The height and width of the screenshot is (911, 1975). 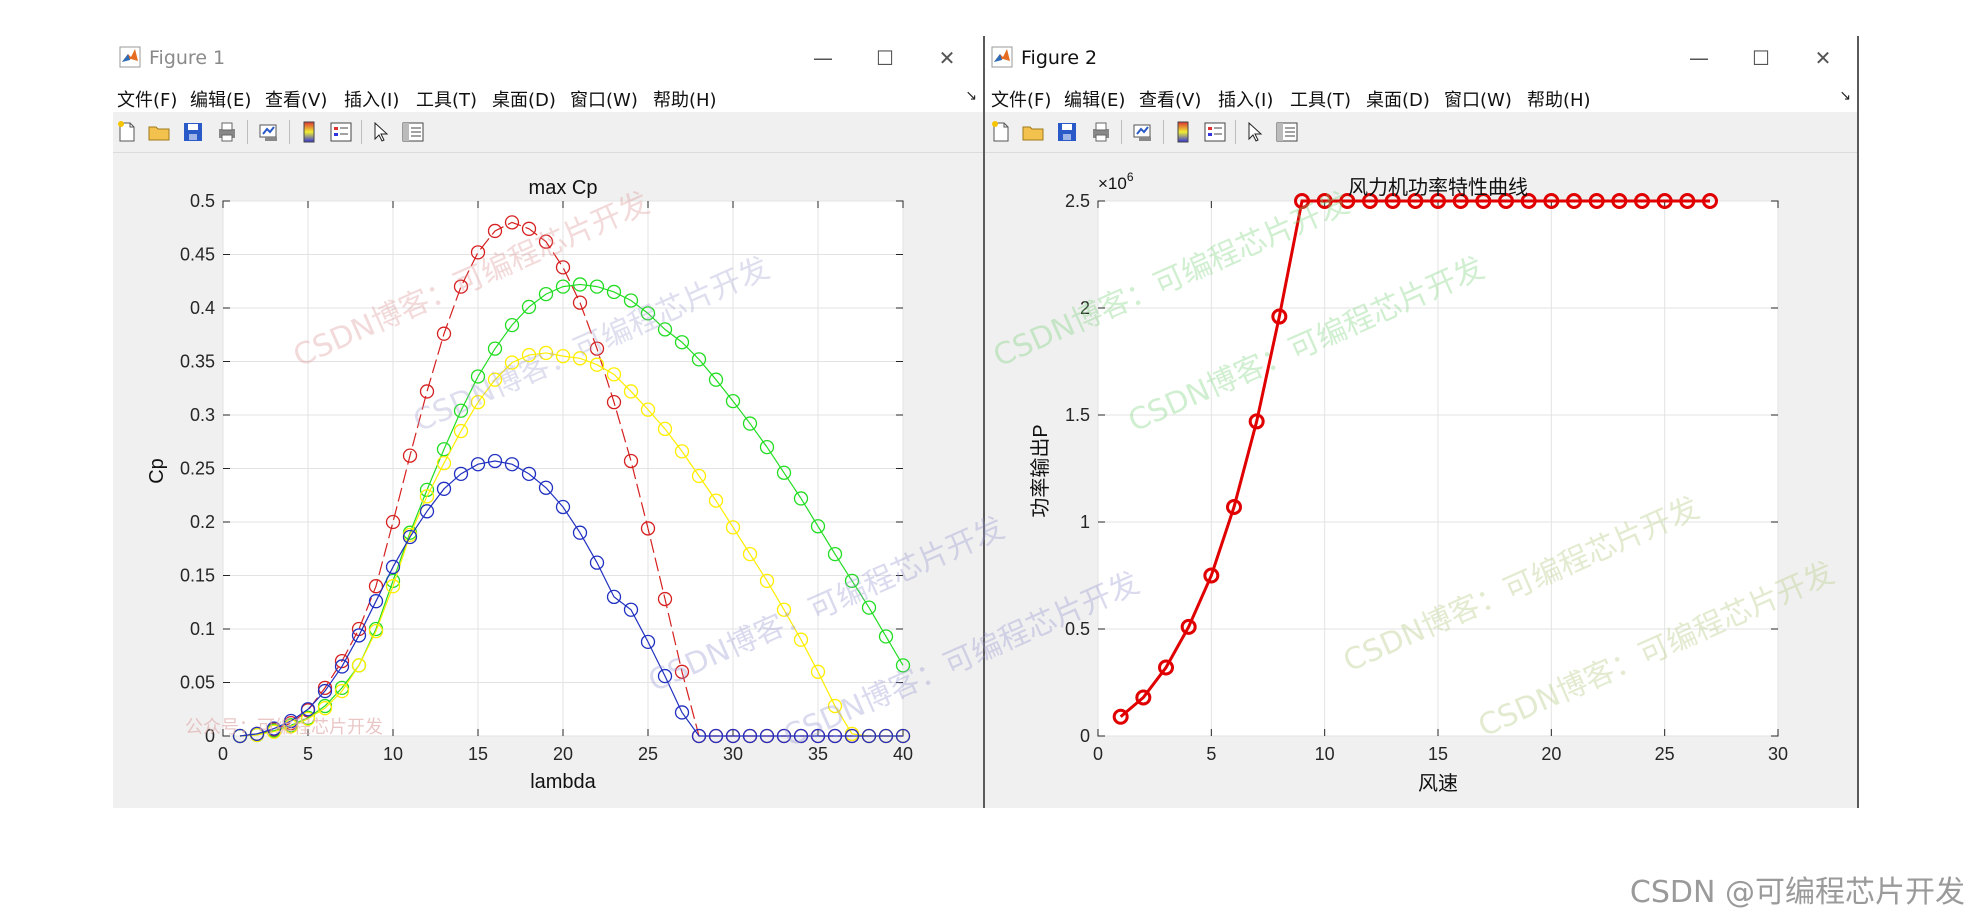 I want to click on x-axis-label: 风速, so click(x=1438, y=783).